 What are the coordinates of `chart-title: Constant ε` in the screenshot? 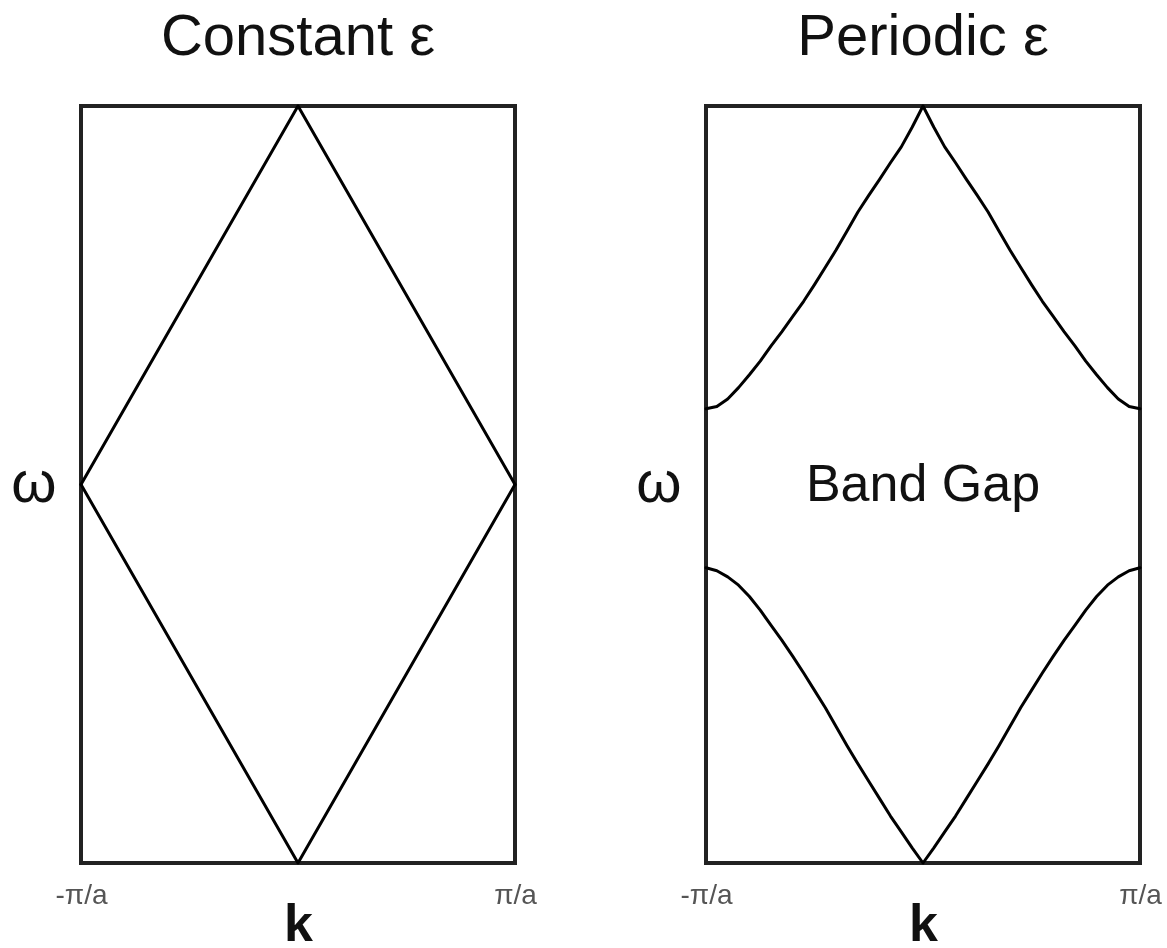 It's located at (298, 34).